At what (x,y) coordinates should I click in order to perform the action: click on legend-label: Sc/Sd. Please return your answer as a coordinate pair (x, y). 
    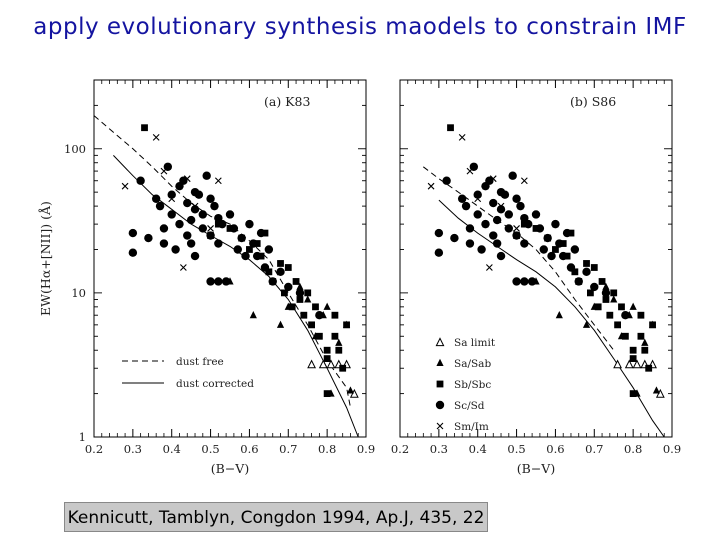
    Looking at the image, I should click on (469, 406).